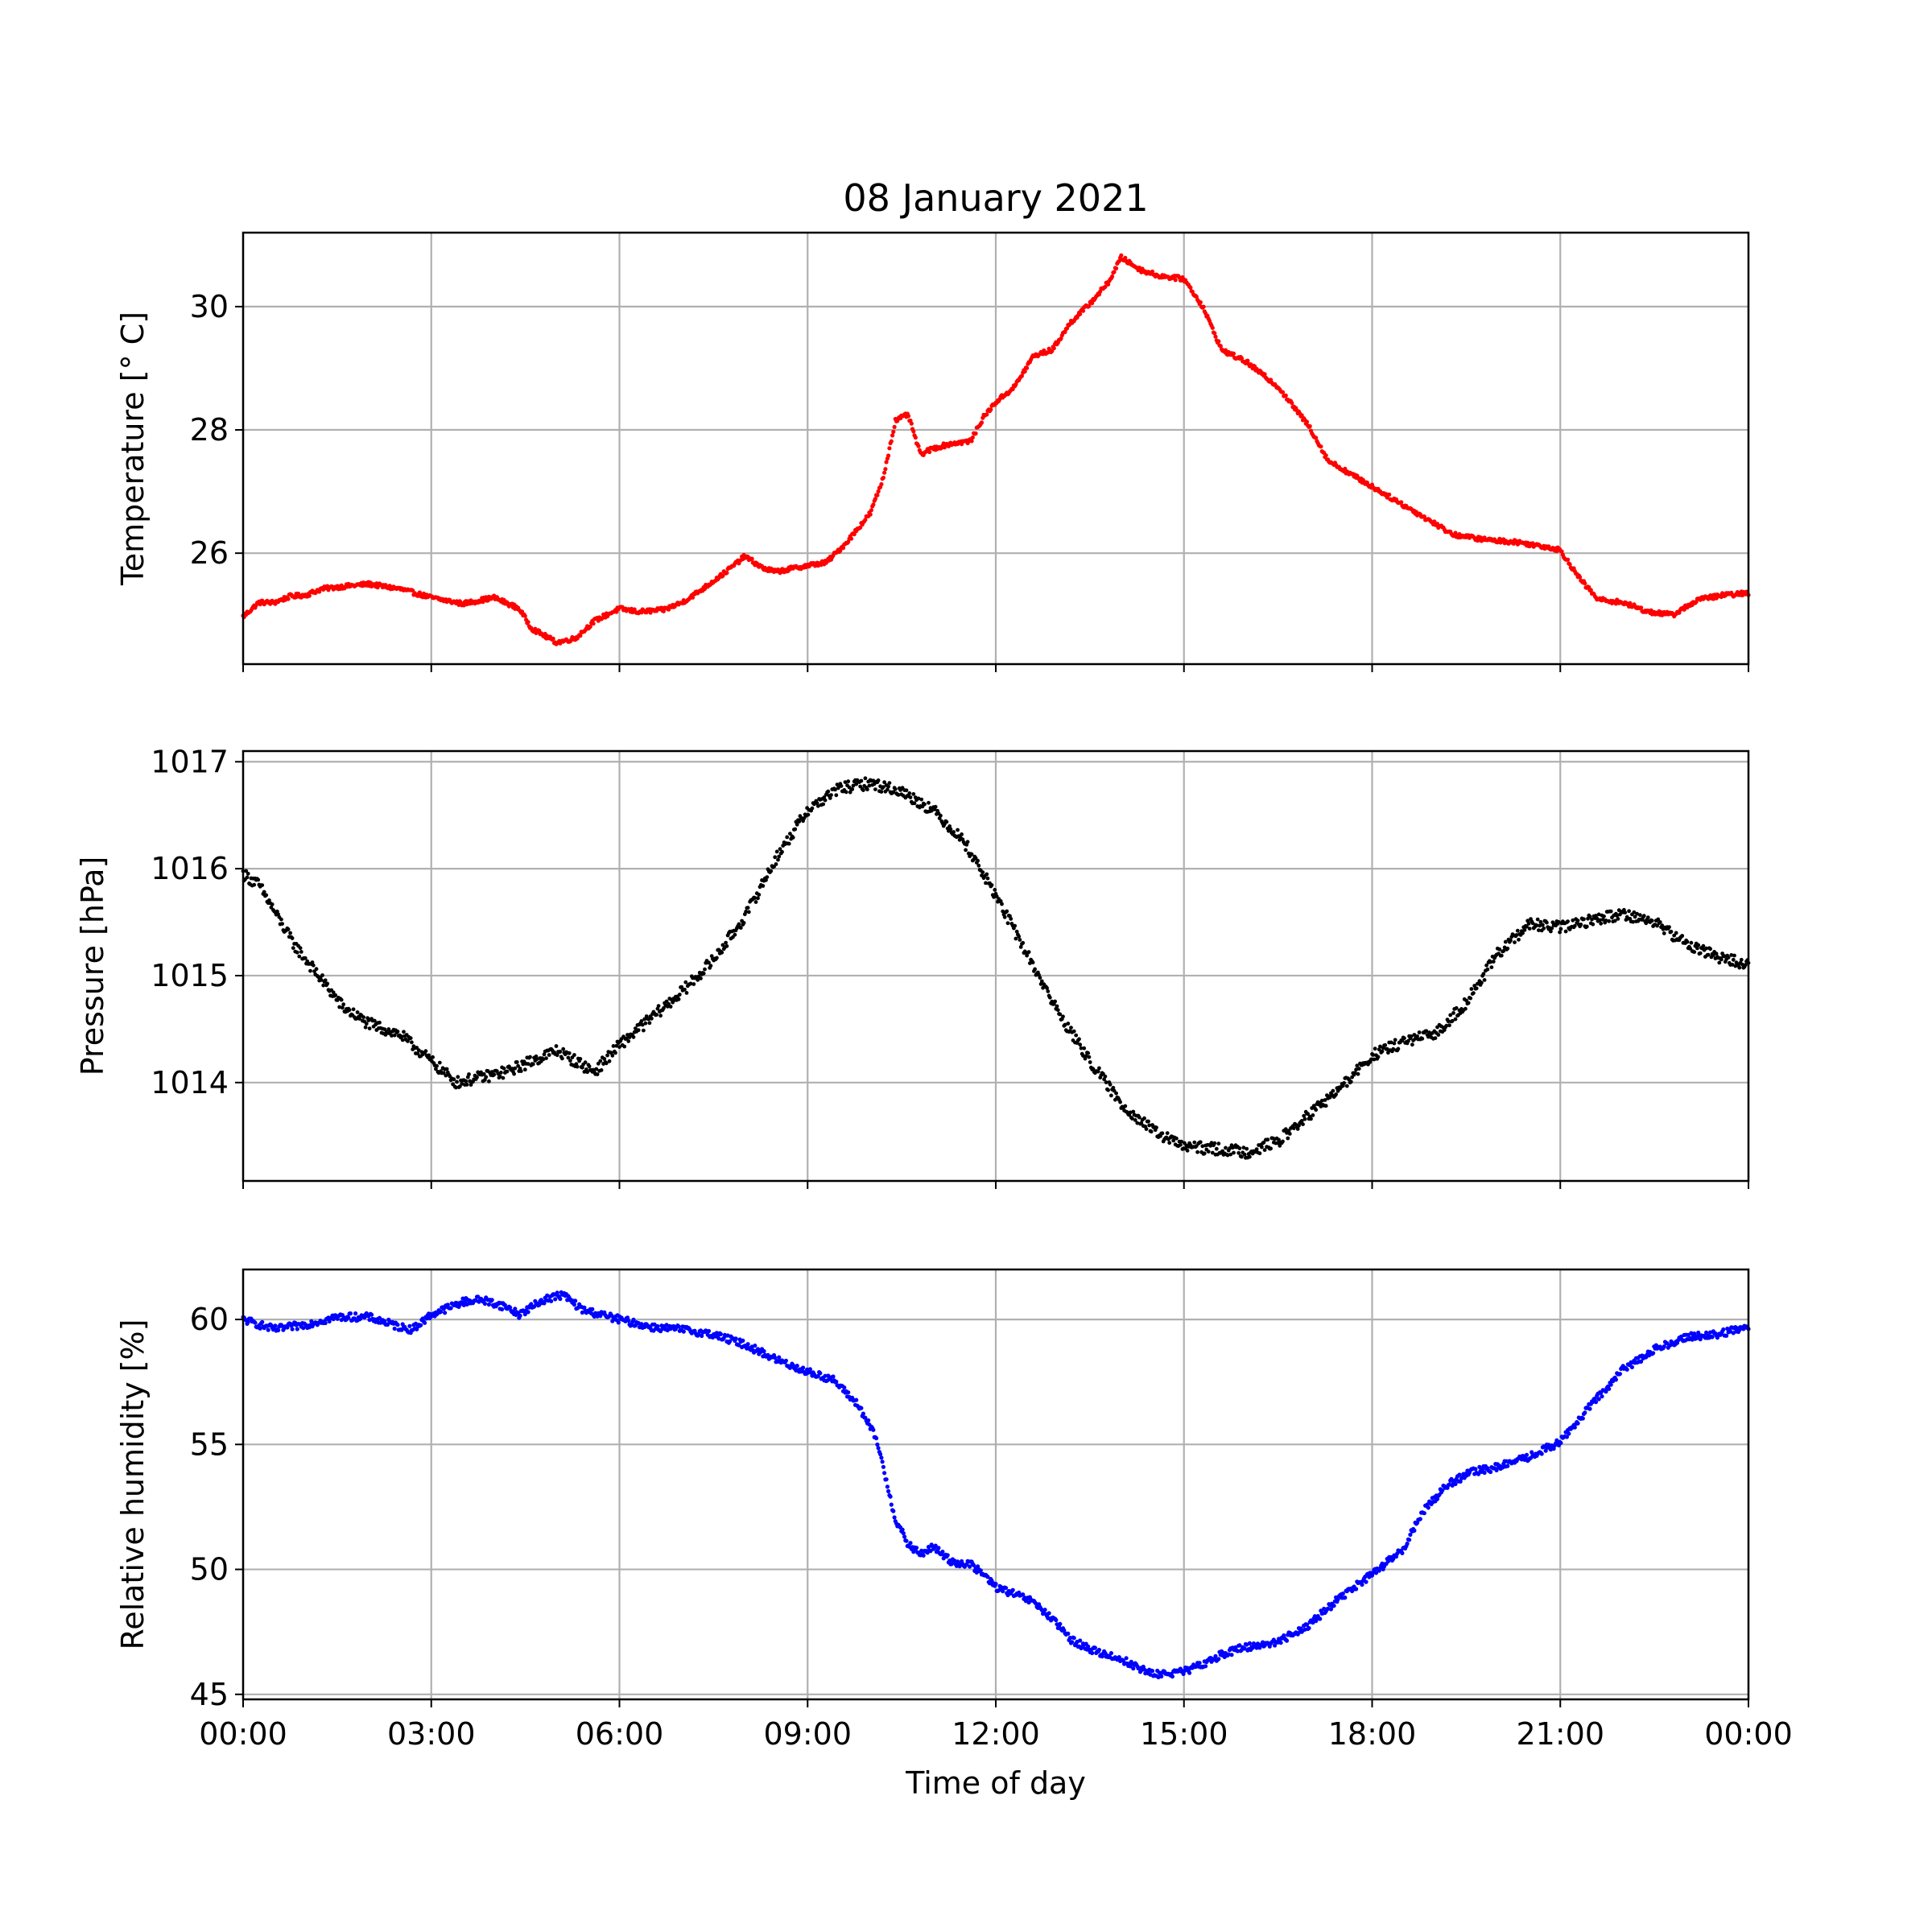  What do you see at coordinates (190, 1082) in the screenshot?
I see `y-tick-label: 1014` at bounding box center [190, 1082].